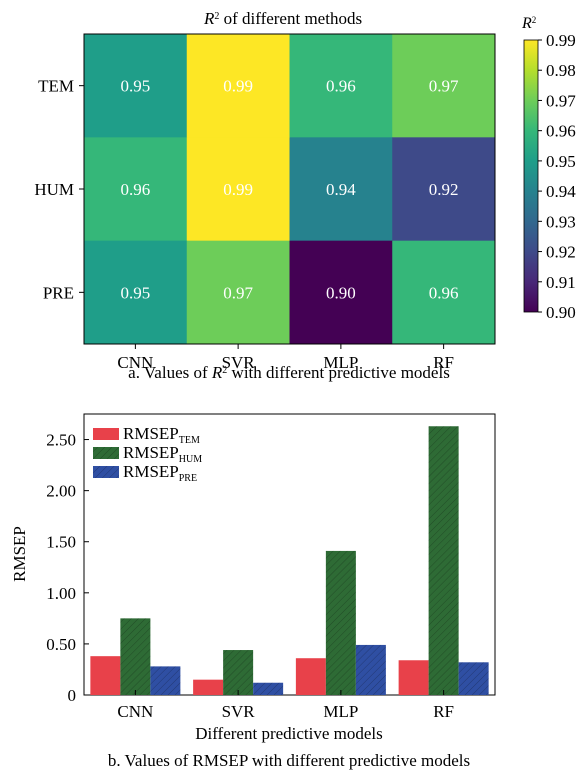 The height and width of the screenshot is (775, 581). Describe the element at coordinates (170, 372) in the screenshot. I see `caption-a-pre: a. Values of` at that location.